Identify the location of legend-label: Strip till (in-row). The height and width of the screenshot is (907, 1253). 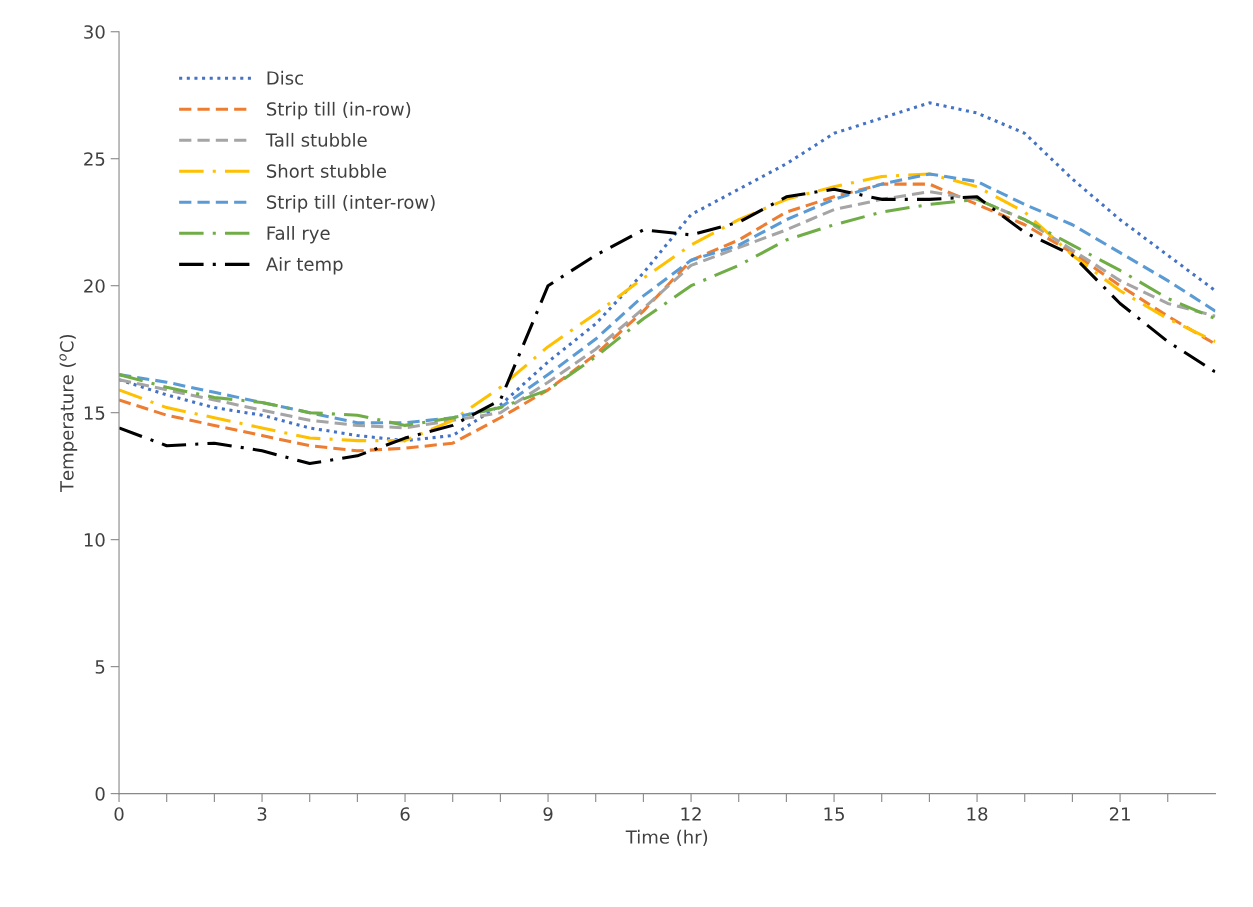
(339, 110).